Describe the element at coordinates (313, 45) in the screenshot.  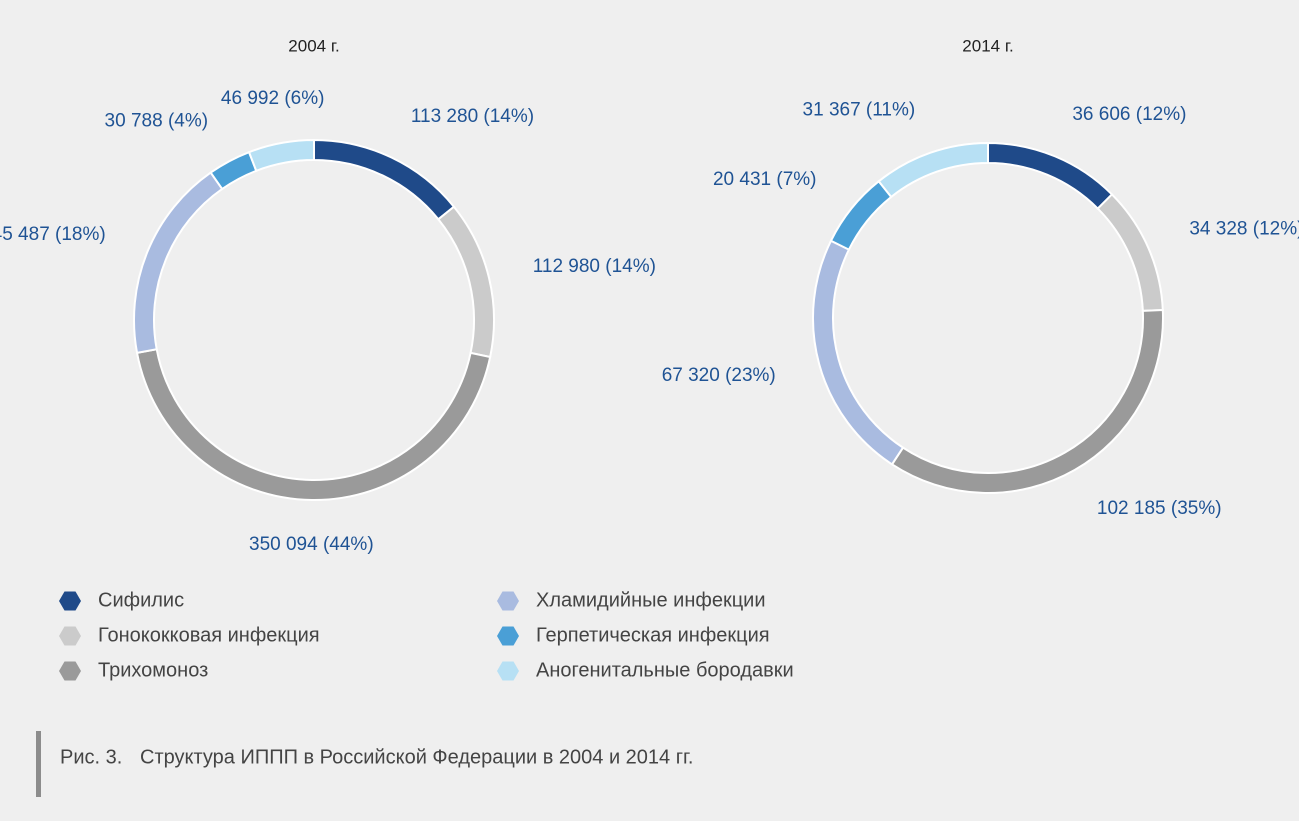
I see `chart-title: 2004 г.` at that location.